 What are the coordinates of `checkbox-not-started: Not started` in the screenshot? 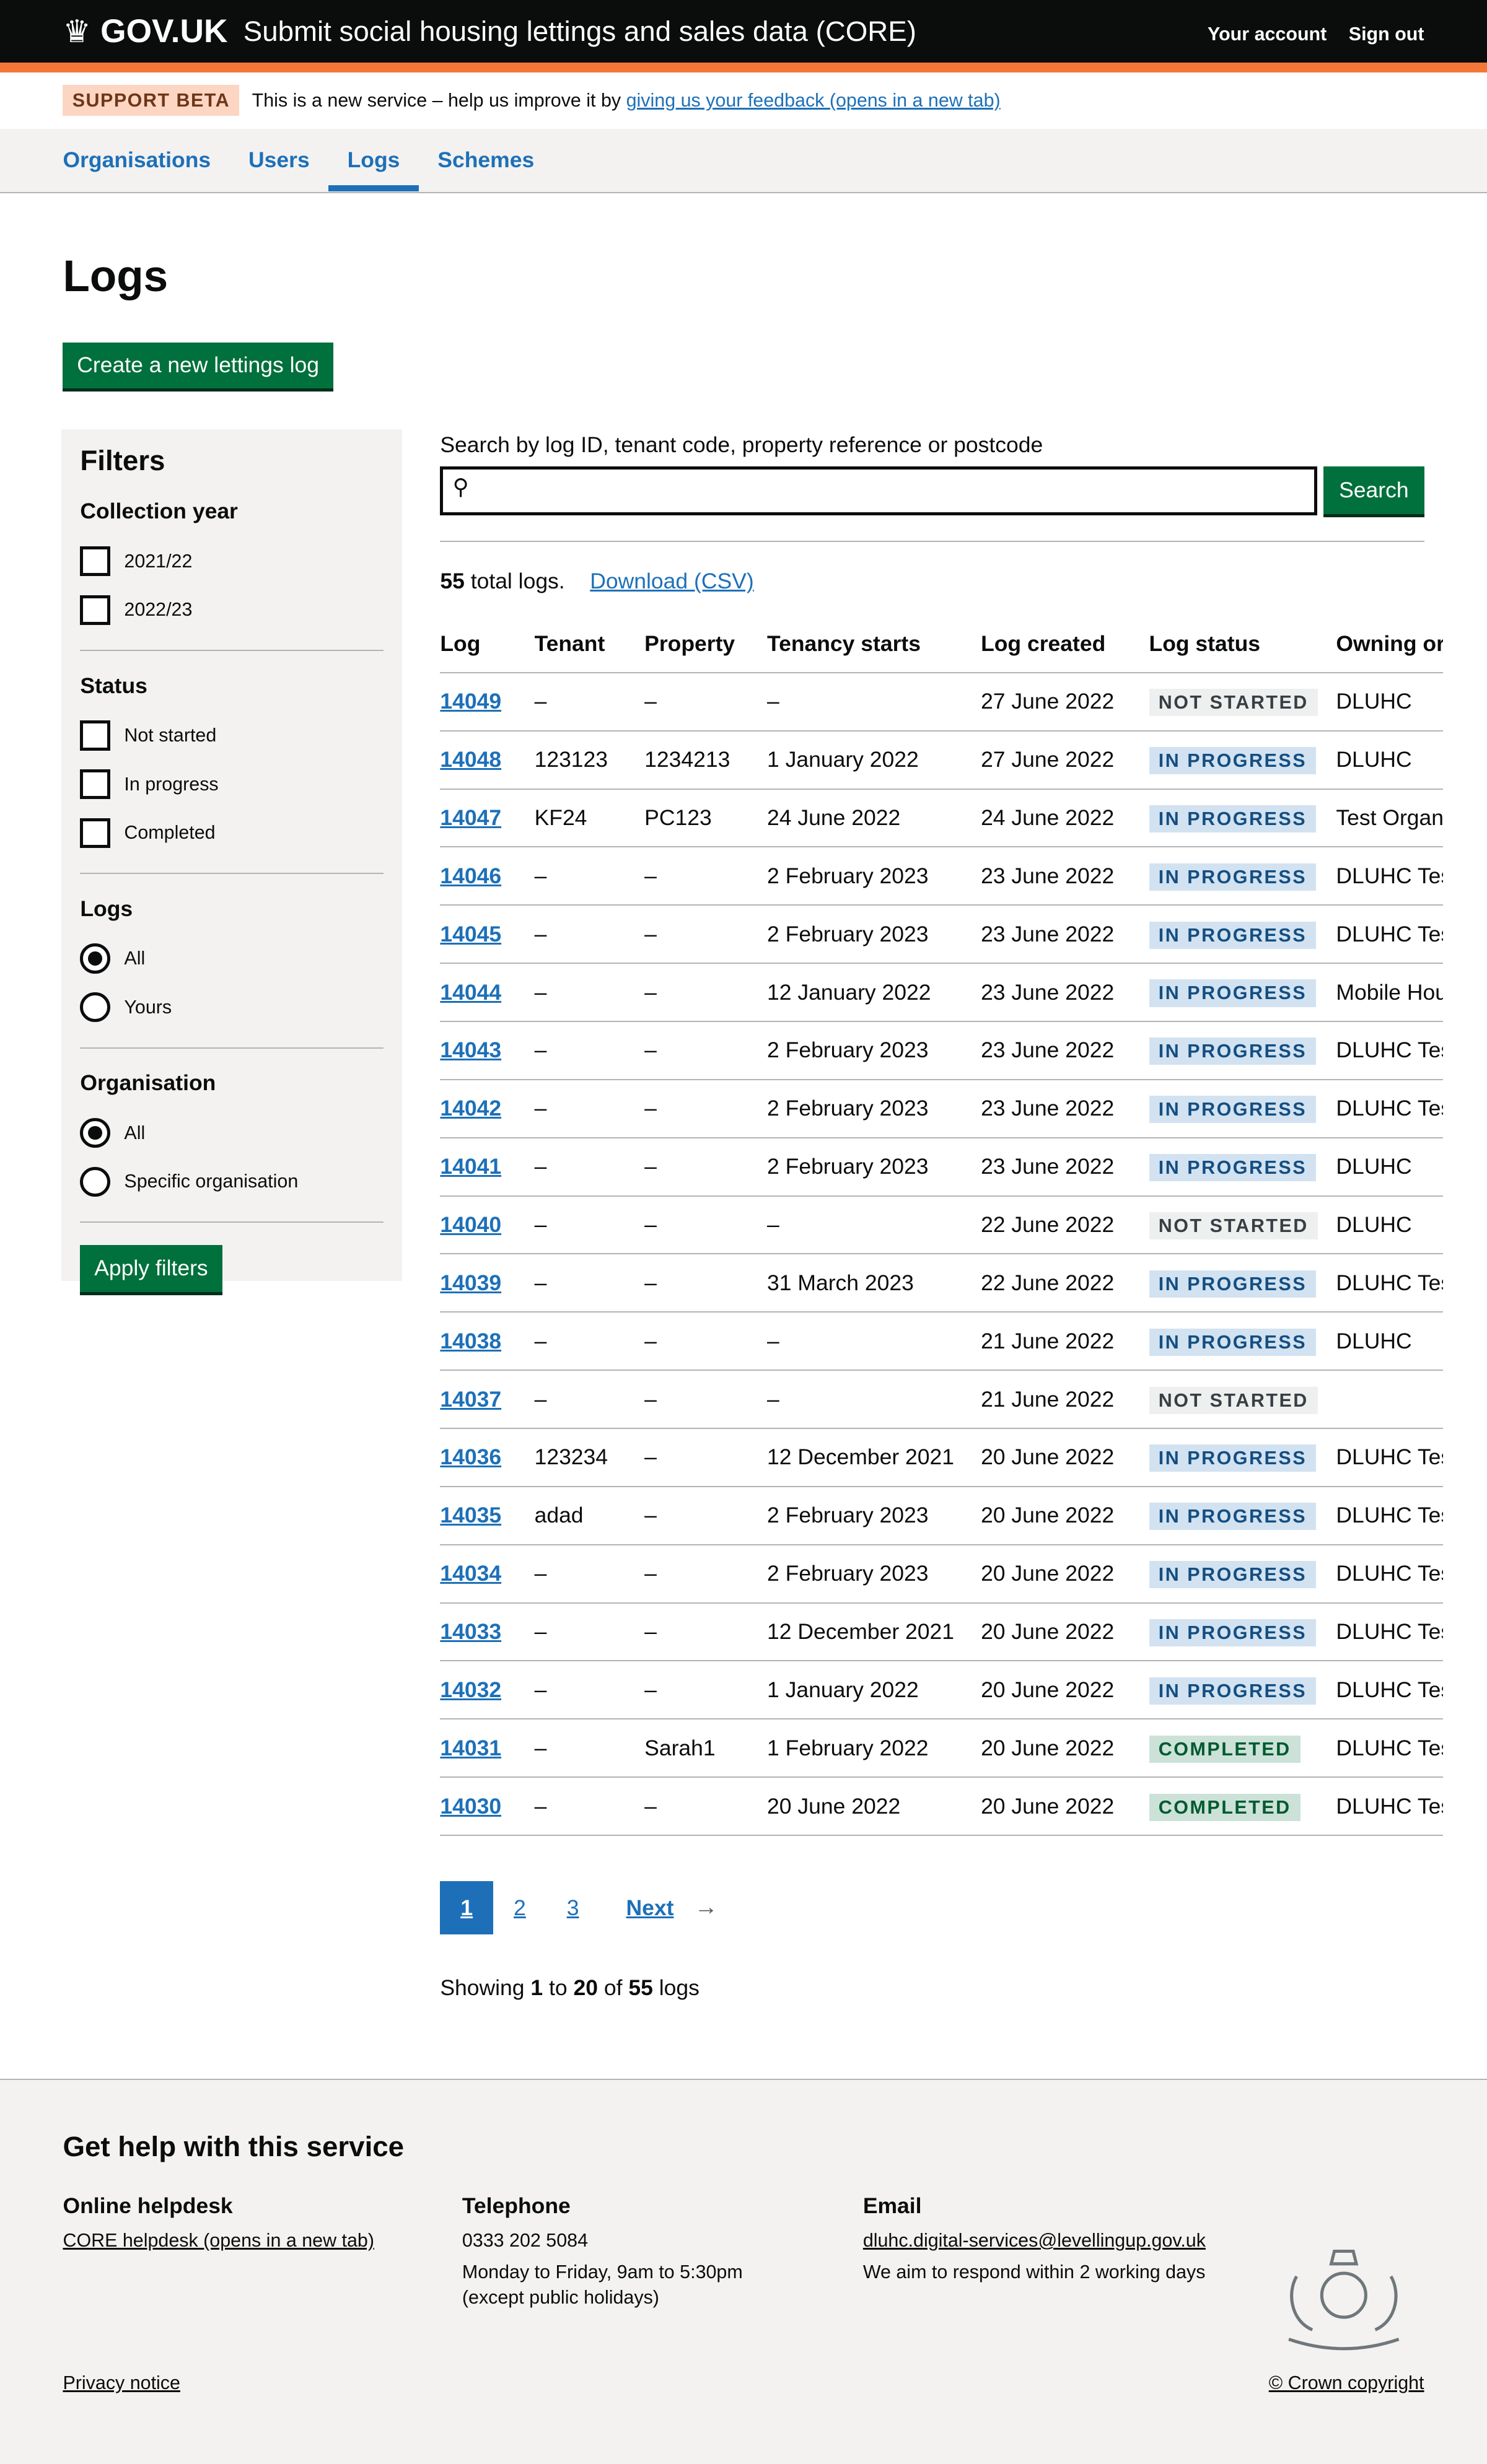 It's located at (232, 735).